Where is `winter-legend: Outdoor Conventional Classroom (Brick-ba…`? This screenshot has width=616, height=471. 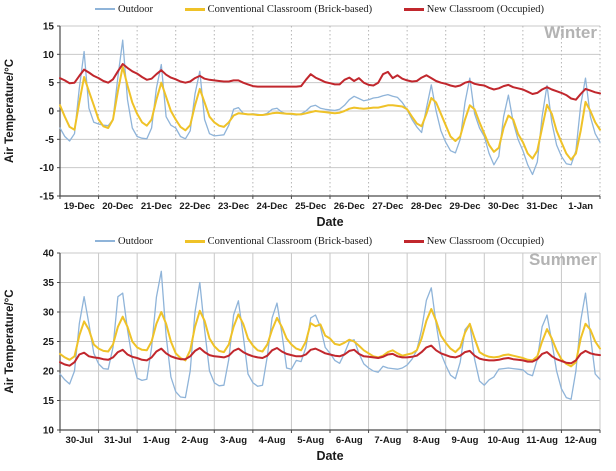 winter-legend: Outdoor Conventional Classroom (Brick-ba… is located at coordinates (308, 8).